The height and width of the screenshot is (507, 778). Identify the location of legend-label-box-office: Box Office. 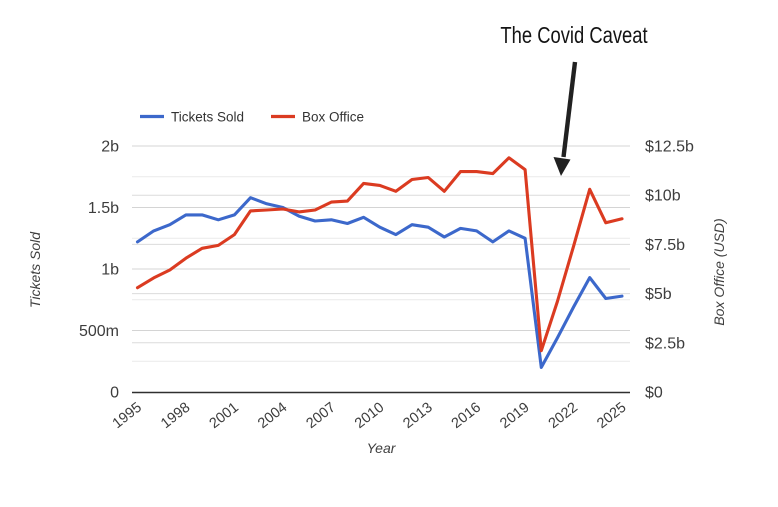
(333, 117).